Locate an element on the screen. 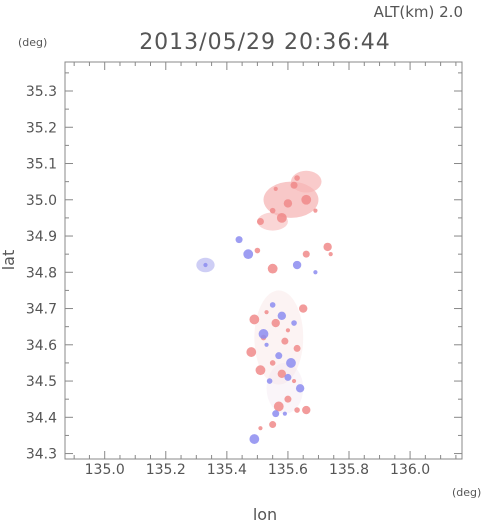  echo-clusters is located at coordinates (259, 292).